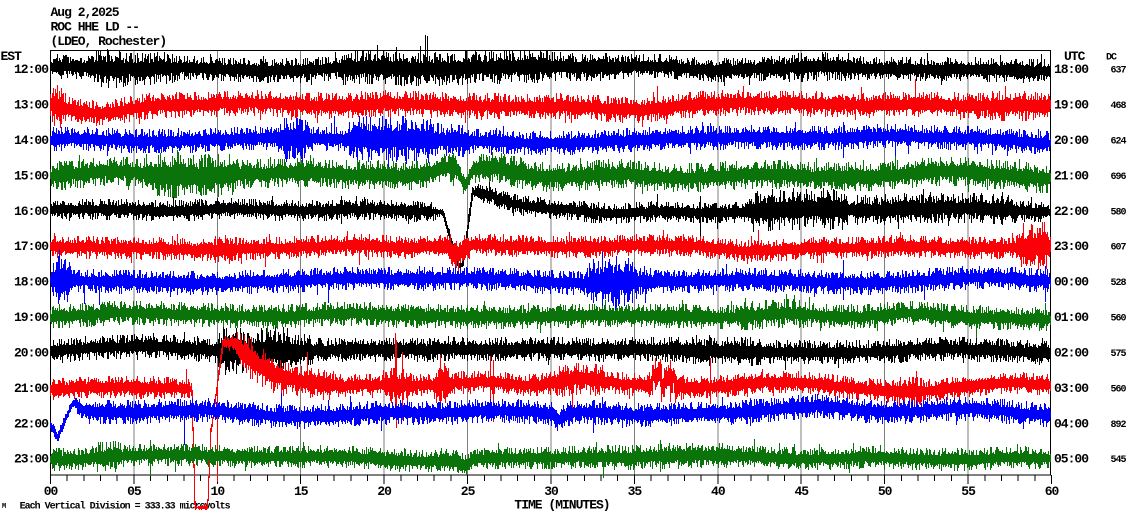 The width and height of the screenshot is (1130, 519). Describe the element at coordinates (1071, 423) in the screenshot. I see `svg-text: 04:00` at that location.